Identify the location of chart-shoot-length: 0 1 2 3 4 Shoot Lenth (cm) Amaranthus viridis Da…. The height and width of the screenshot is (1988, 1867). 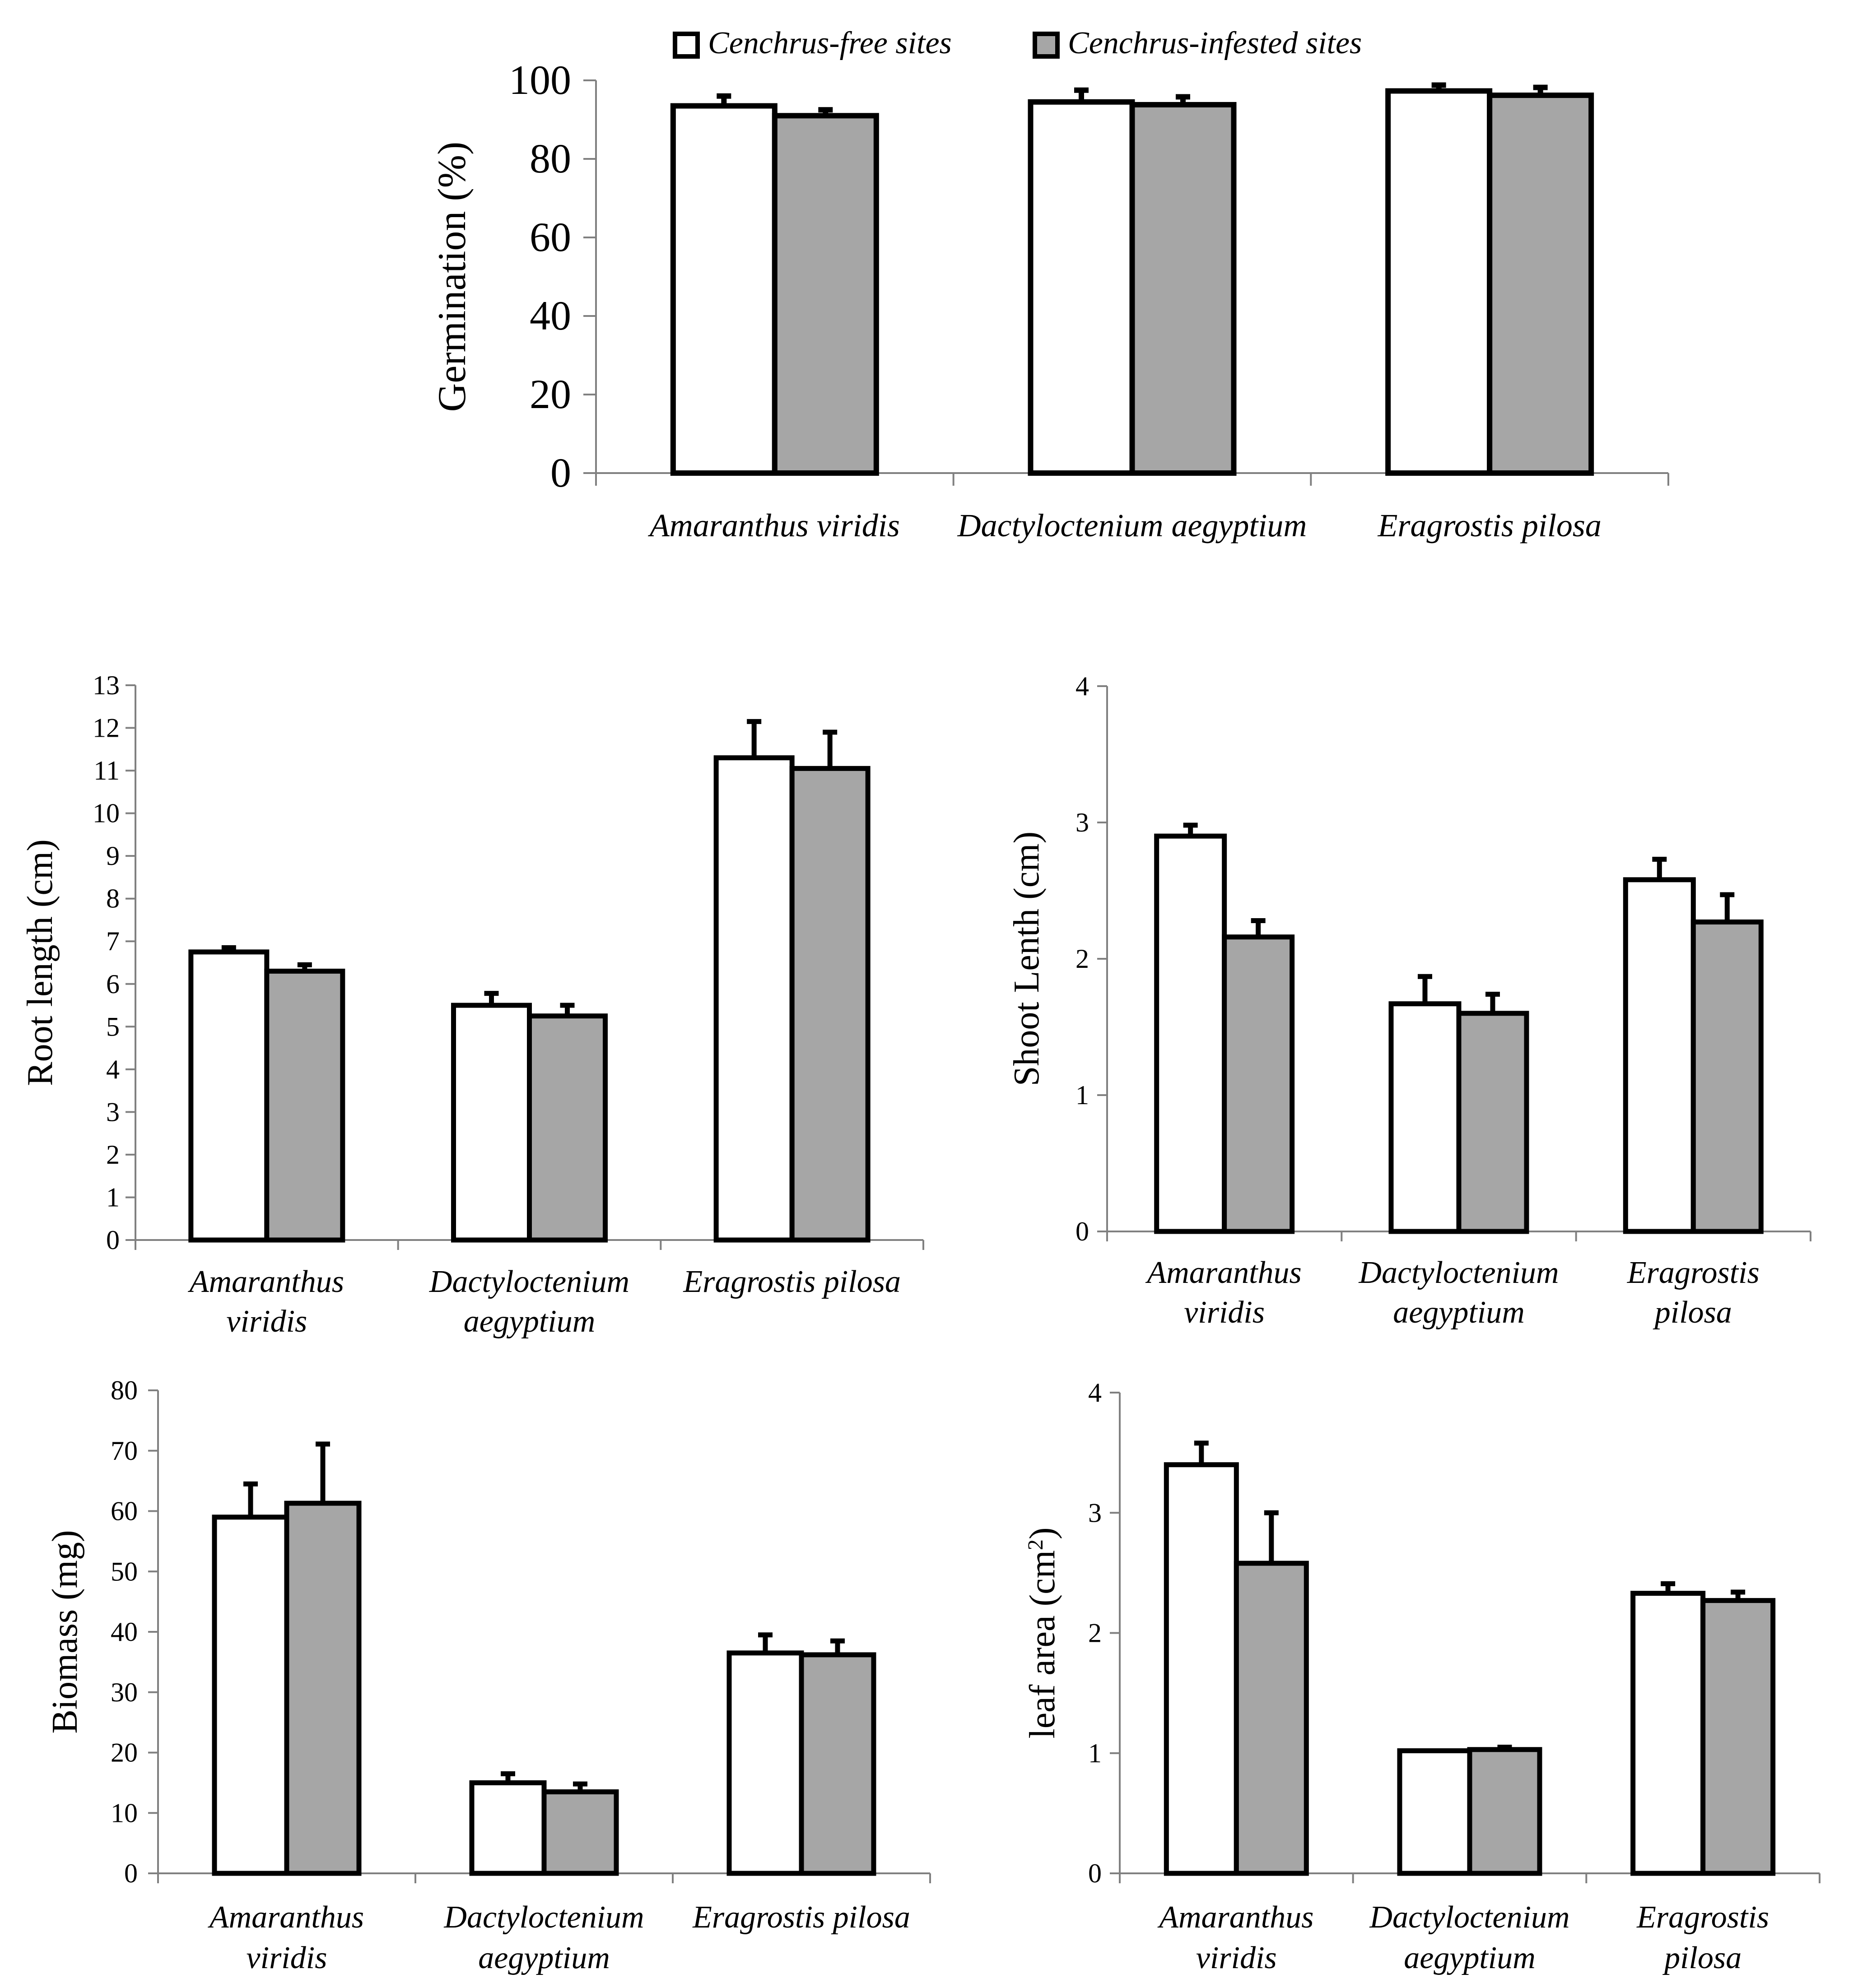
(1409, 1000).